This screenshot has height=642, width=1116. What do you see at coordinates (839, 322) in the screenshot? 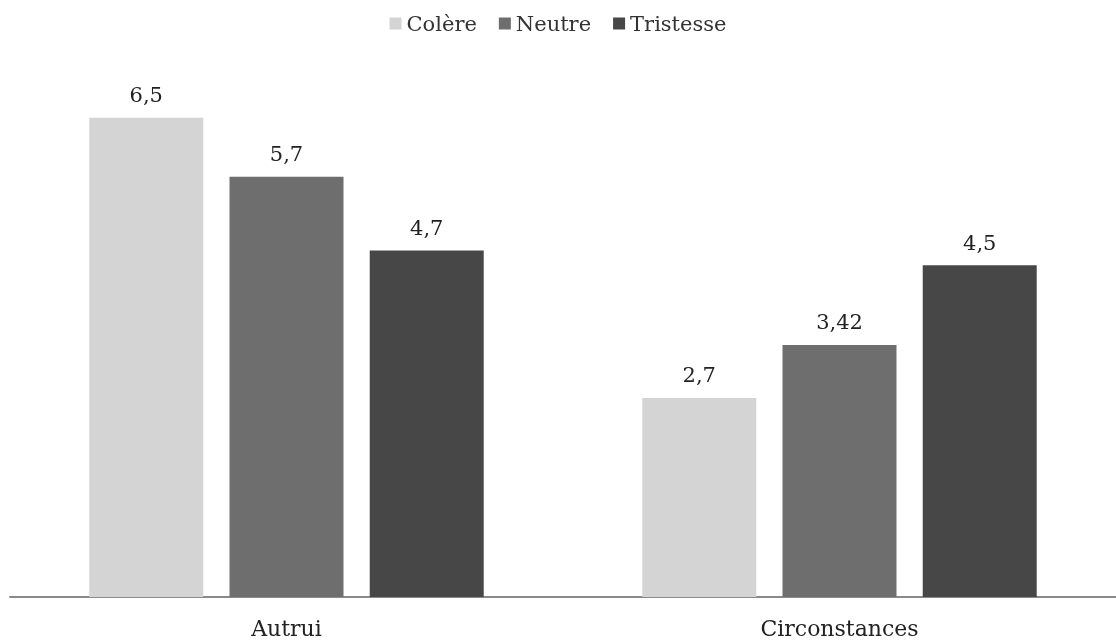
I see `data-label: 3,42` at bounding box center [839, 322].